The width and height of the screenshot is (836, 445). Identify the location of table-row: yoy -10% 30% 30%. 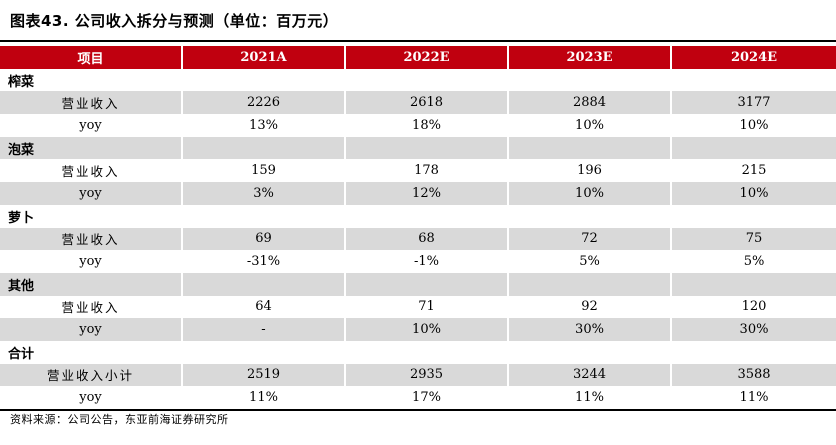
(418, 329).